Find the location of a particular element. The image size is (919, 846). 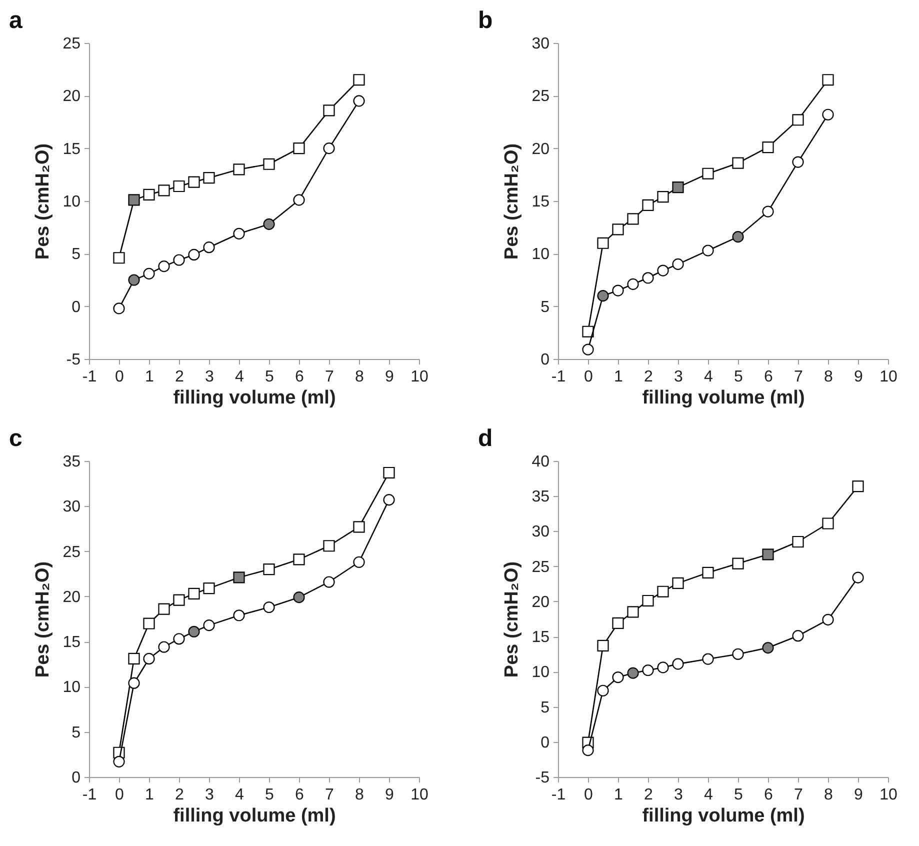

chart-title: d is located at coordinates (485, 438).